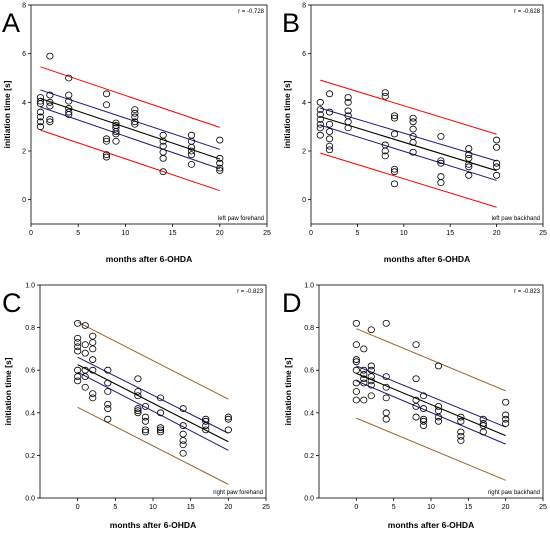 The image size is (550, 540). What do you see at coordinates (516, 219) in the screenshot?
I see `panel-annotation: left paw backhand` at bounding box center [516, 219].